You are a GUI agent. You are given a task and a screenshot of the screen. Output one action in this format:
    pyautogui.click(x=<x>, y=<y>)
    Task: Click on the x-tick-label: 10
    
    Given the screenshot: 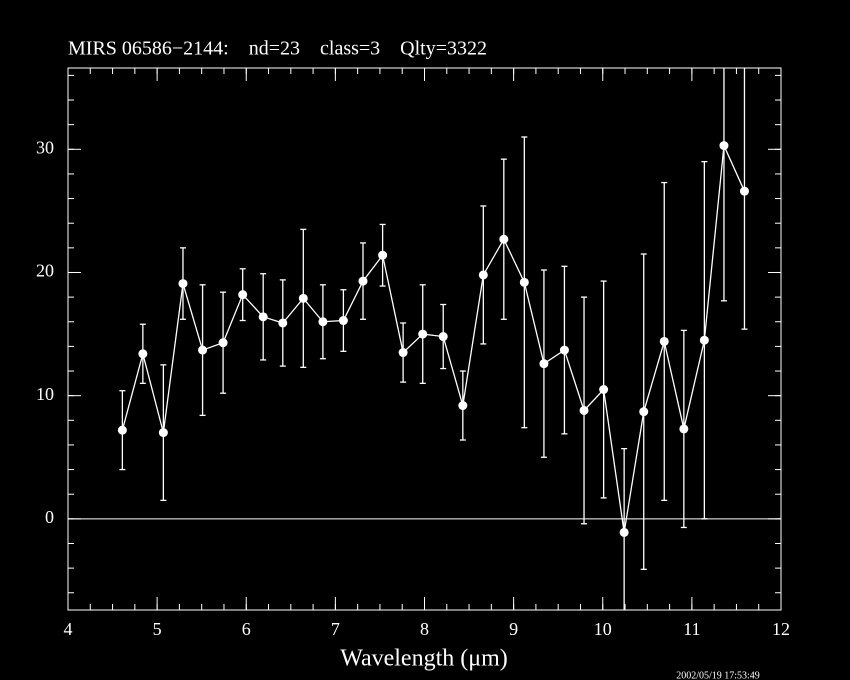 What is the action you would take?
    pyautogui.click(x=603, y=629)
    